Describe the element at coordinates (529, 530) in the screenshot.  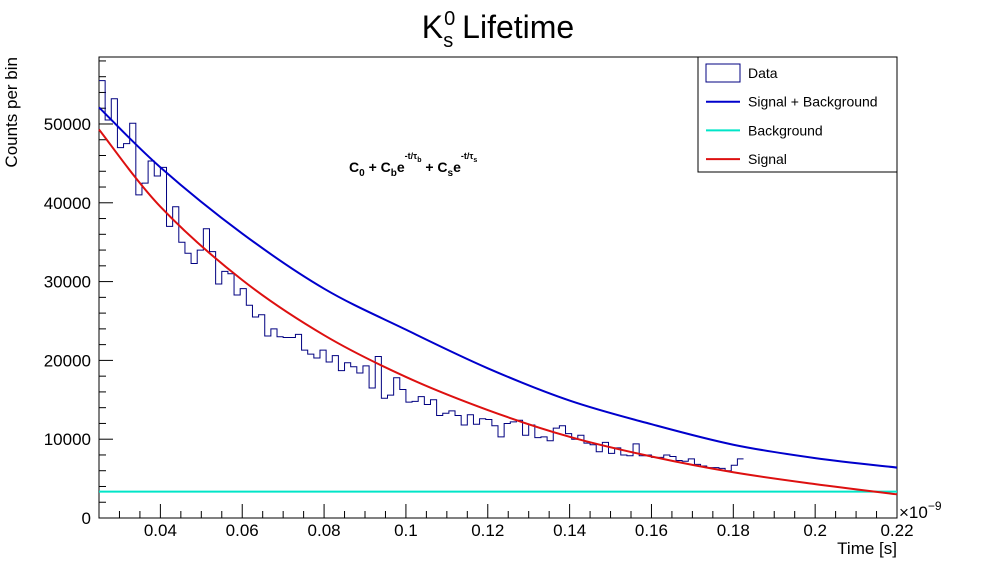
I see `x-tick-labels: 0.04 0.06 0.08 0.1 0.12 0.14 0.16 0.18 0.2 0.22` at that location.